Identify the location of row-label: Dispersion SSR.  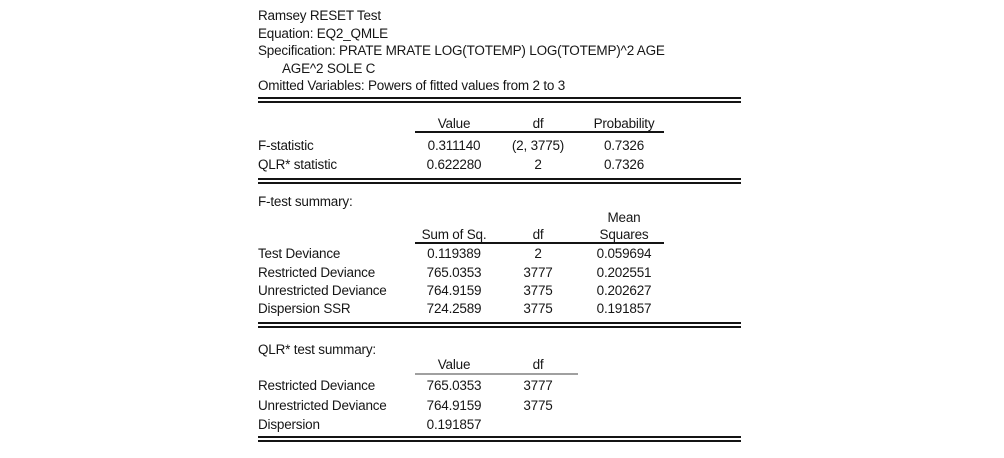
(304, 308).